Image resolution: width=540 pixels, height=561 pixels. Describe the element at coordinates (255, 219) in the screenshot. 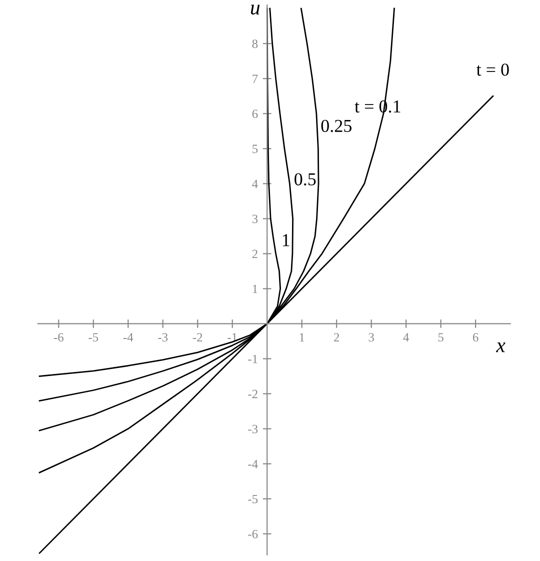

I see `y-tick-label: 3` at that location.